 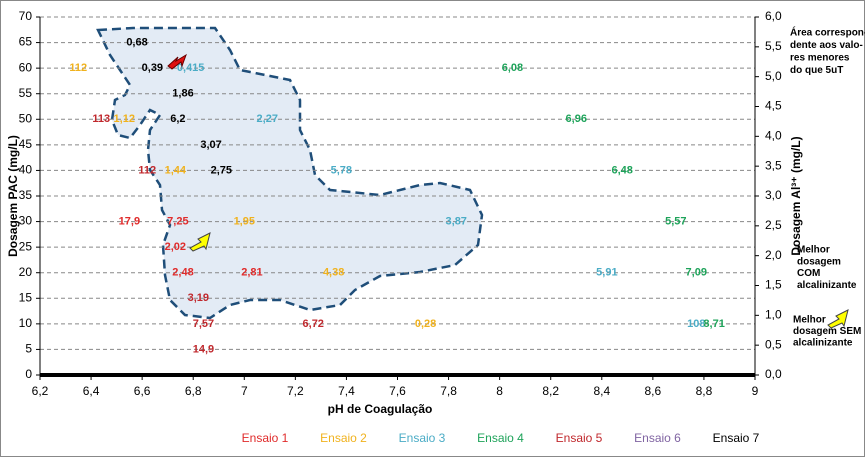 What do you see at coordinates (265, 438) in the screenshot?
I see `legend-entry: Ensaio 1` at bounding box center [265, 438].